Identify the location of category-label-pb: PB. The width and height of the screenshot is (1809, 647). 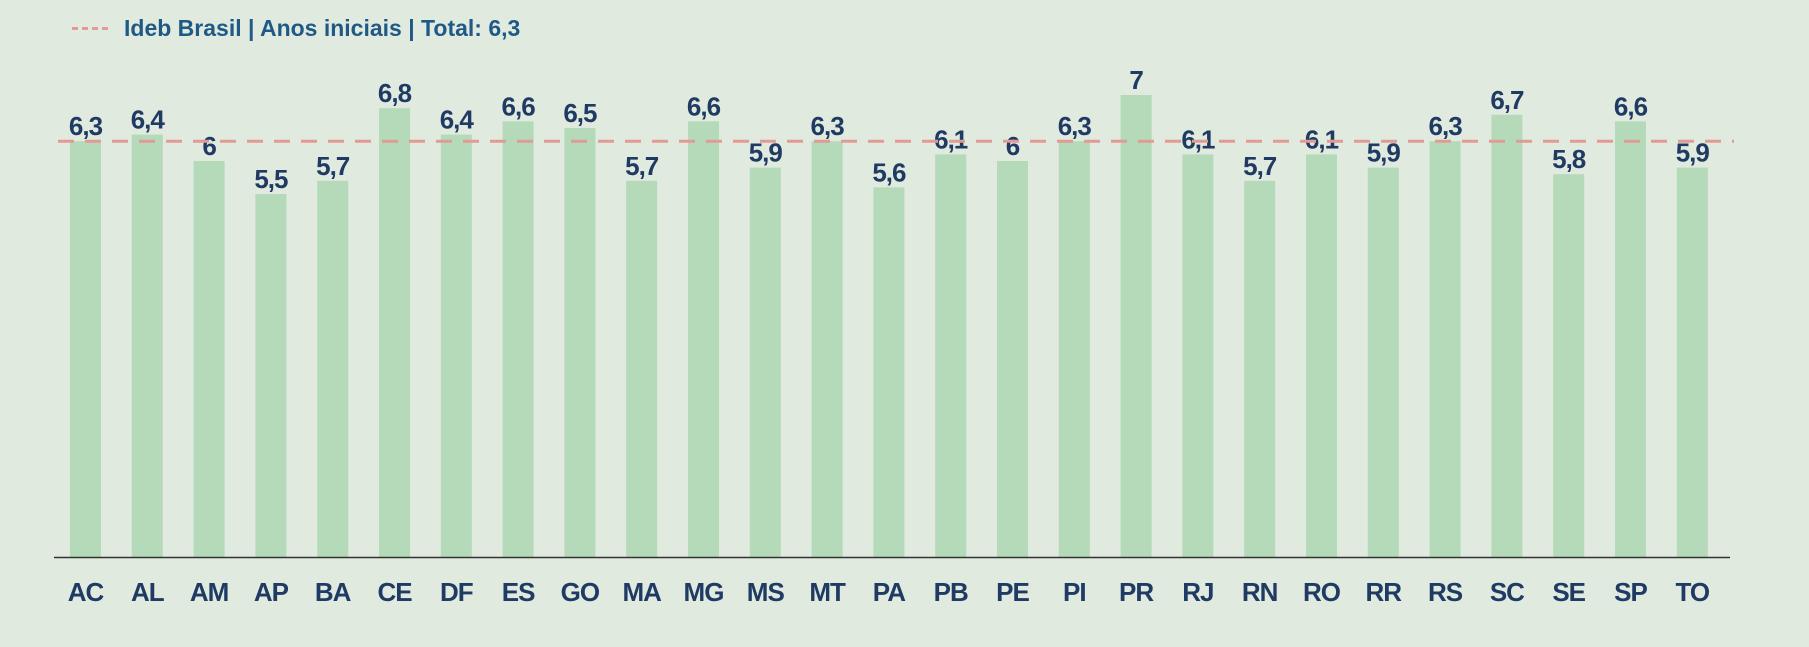
(951, 592).